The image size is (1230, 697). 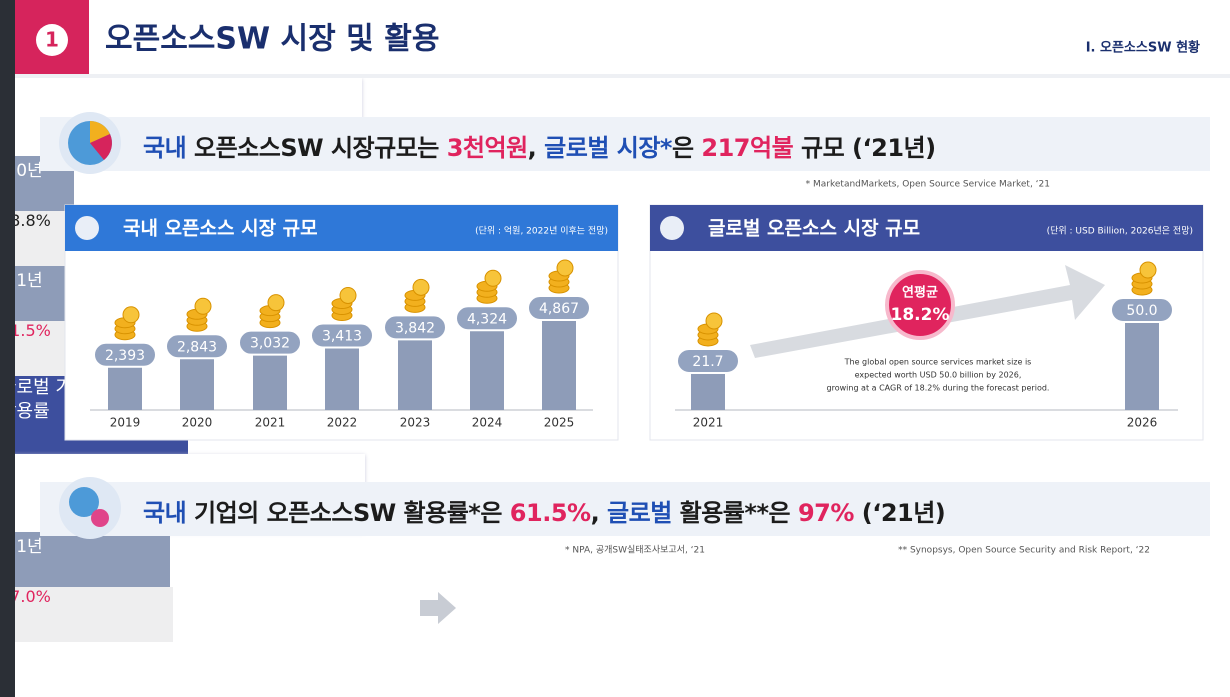 I want to click on chart-subtitle: (단위 : 억원, 2022년 이후는 전망), so click(x=541, y=231).